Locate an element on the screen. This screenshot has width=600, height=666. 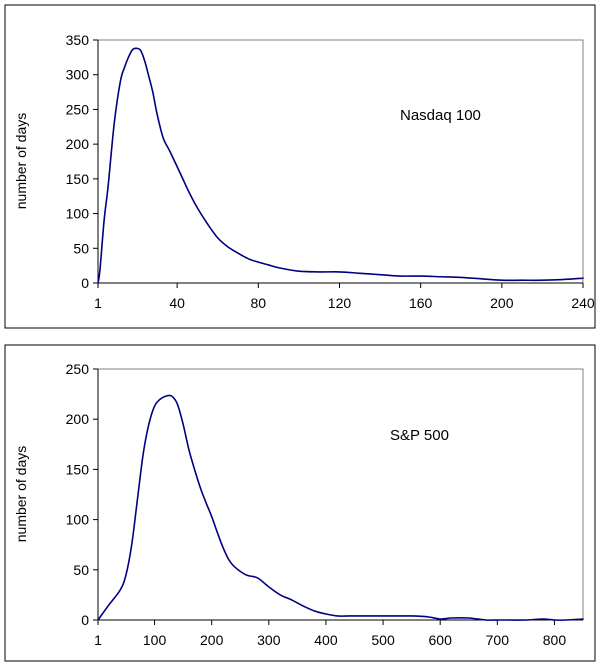
x-tick-label: 300 is located at coordinates (269, 640).